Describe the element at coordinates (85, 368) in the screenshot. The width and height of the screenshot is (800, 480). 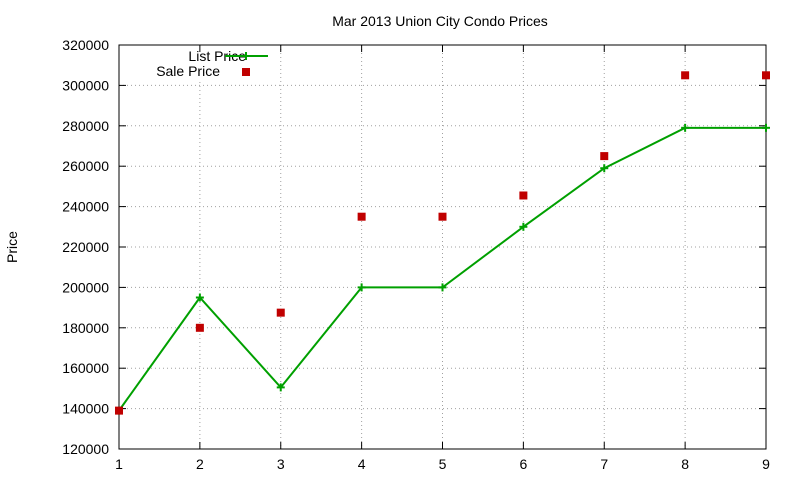
I see `y-tick-label: 160000` at that location.